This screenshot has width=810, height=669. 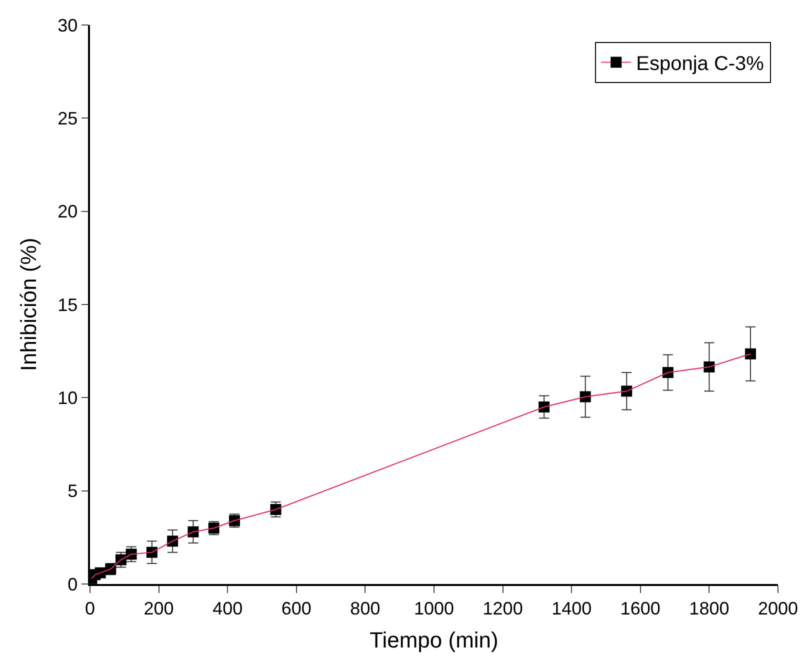 What do you see at coordinates (227, 608) in the screenshot?
I see `x-tick-label: 400` at bounding box center [227, 608].